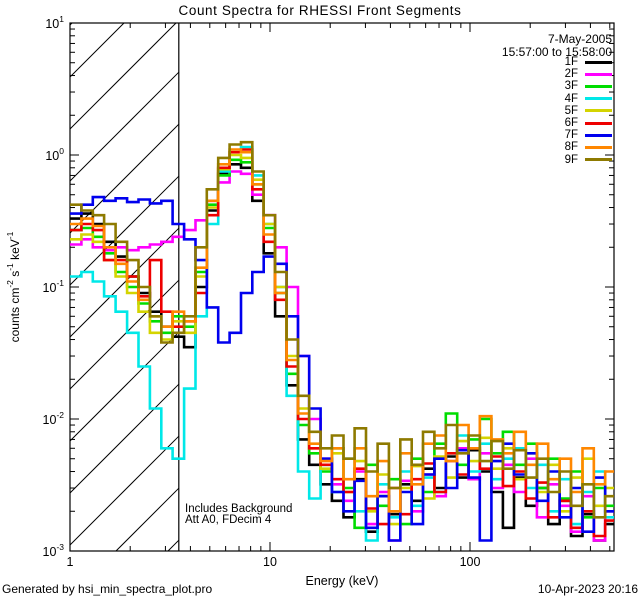 The image size is (640, 600). What do you see at coordinates (579, 39) in the screenshot?
I see `observation-date: 7-May-2005` at bounding box center [579, 39].